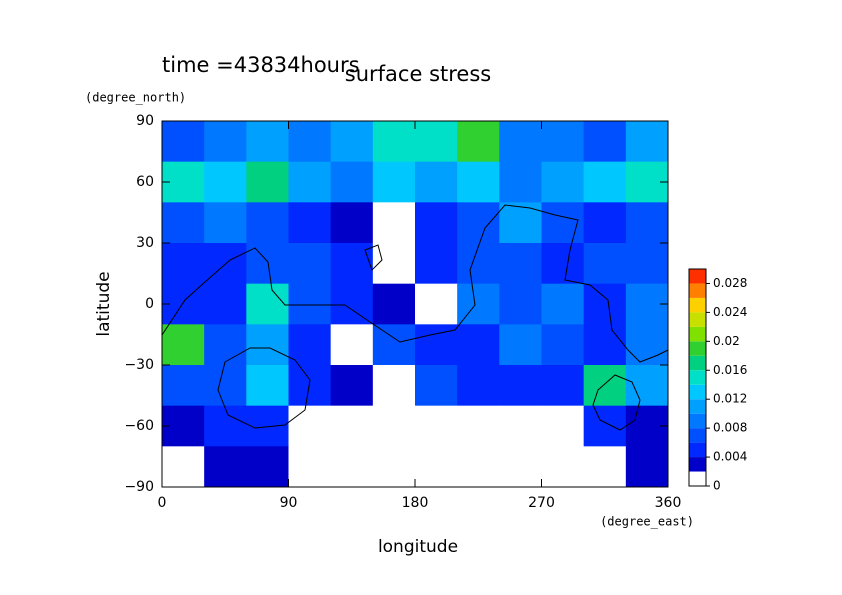 The height and width of the screenshot is (595, 842). Describe the element at coordinates (261, 65) in the screenshot. I see `subtitle: time =43834hours` at that location.